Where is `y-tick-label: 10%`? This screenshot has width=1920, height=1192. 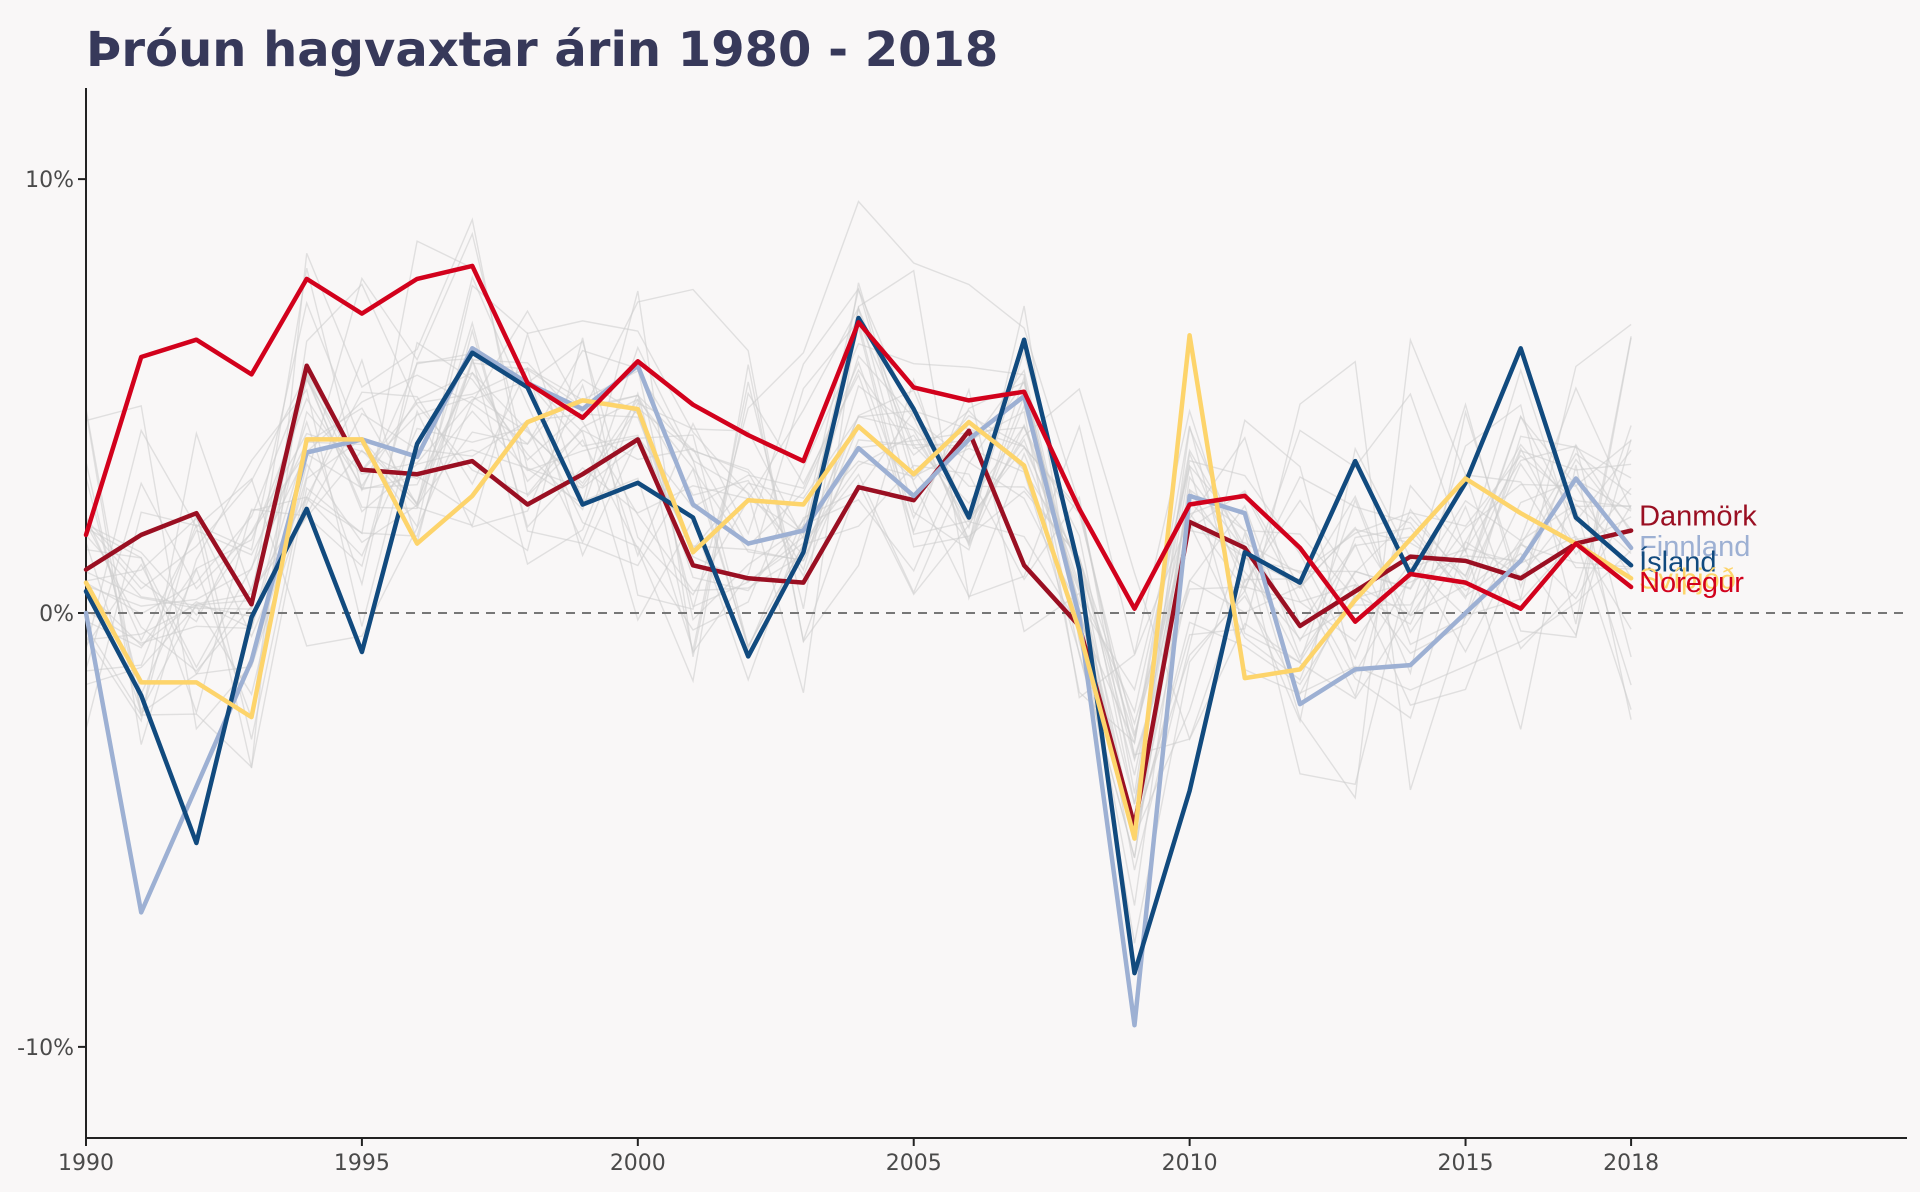
y-tick-label: 10% is located at coordinates (49, 180).